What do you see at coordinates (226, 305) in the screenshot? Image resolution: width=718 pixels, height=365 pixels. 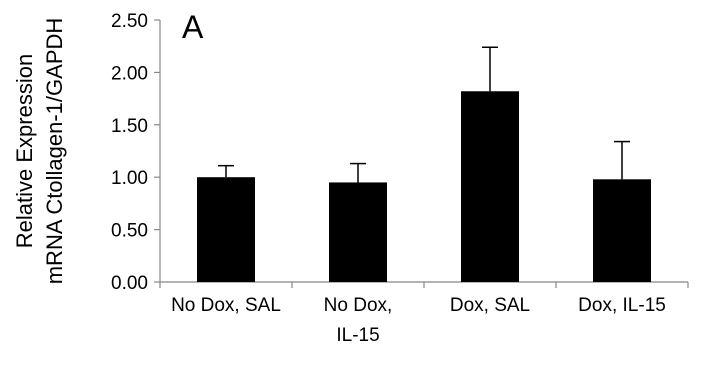 I see `x-tick-label: No Dox, SAL` at bounding box center [226, 305].